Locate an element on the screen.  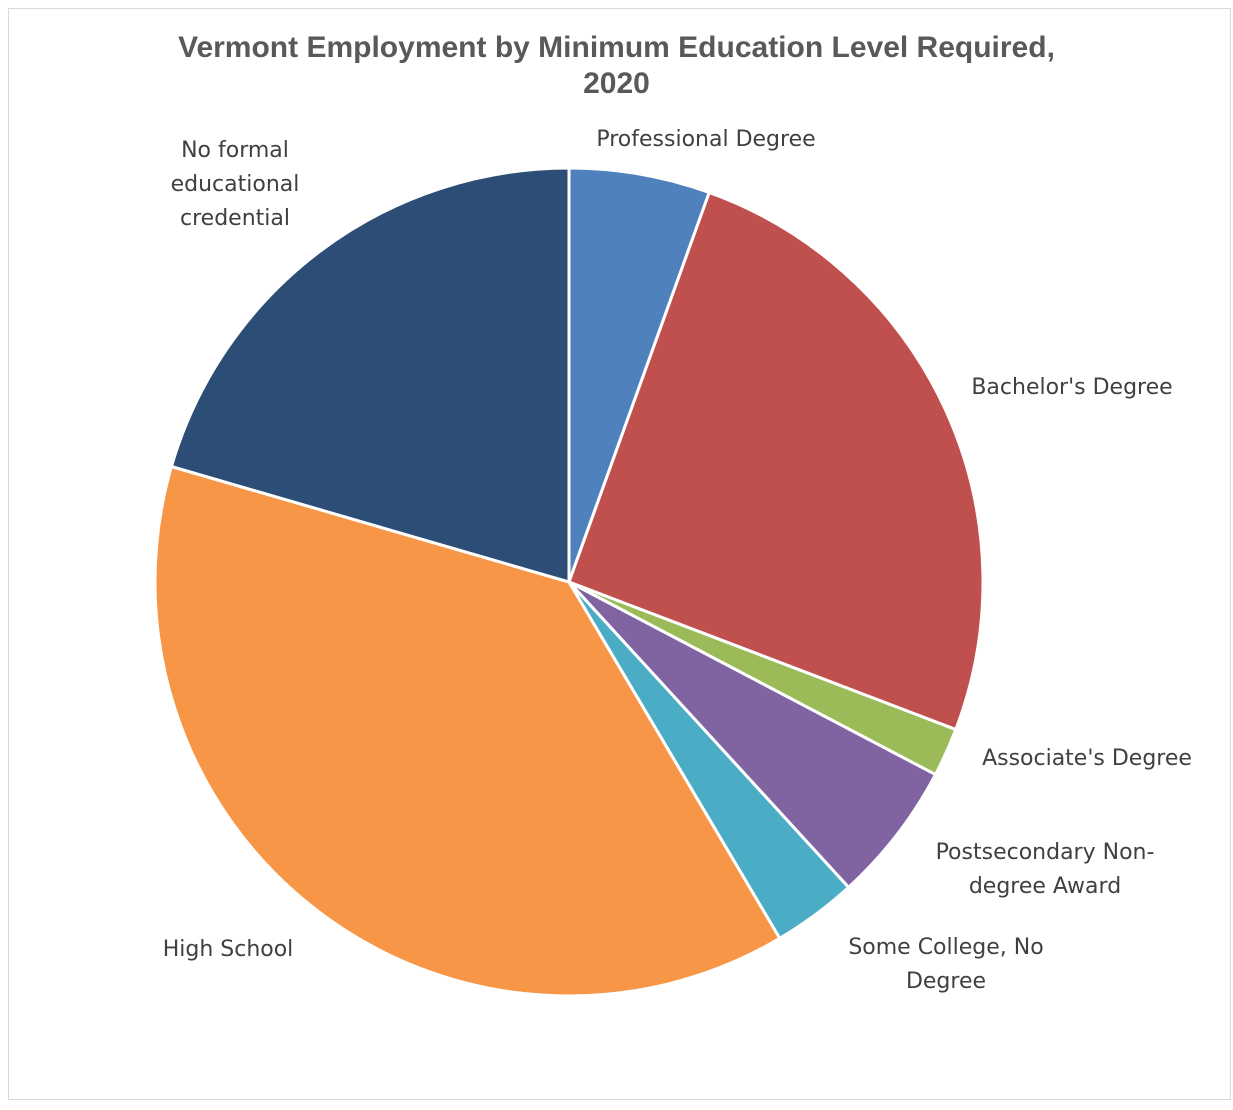
slice-label-line: Degree is located at coordinates (946, 981).